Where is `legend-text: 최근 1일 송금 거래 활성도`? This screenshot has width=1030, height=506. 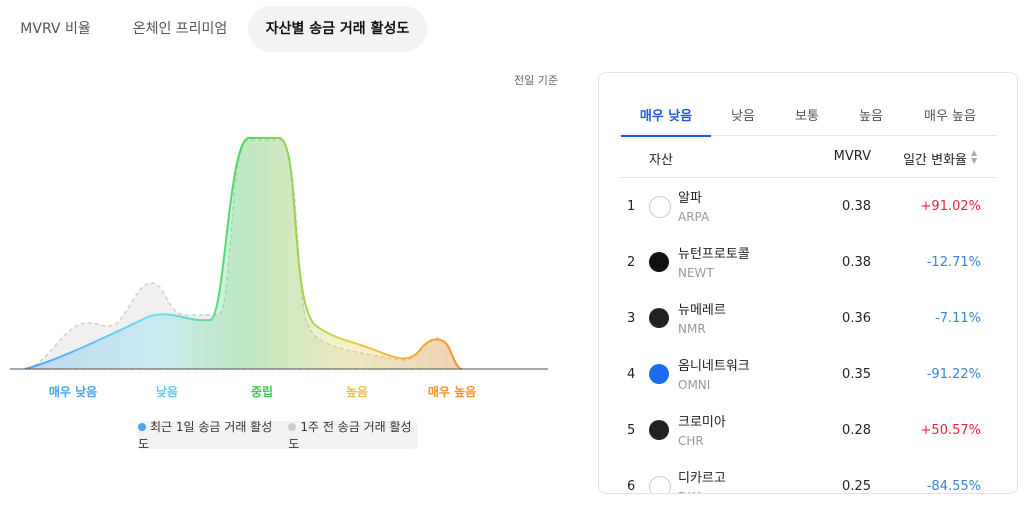
legend-text: 최근 1일 송금 거래 활성도 is located at coordinates (205, 435).